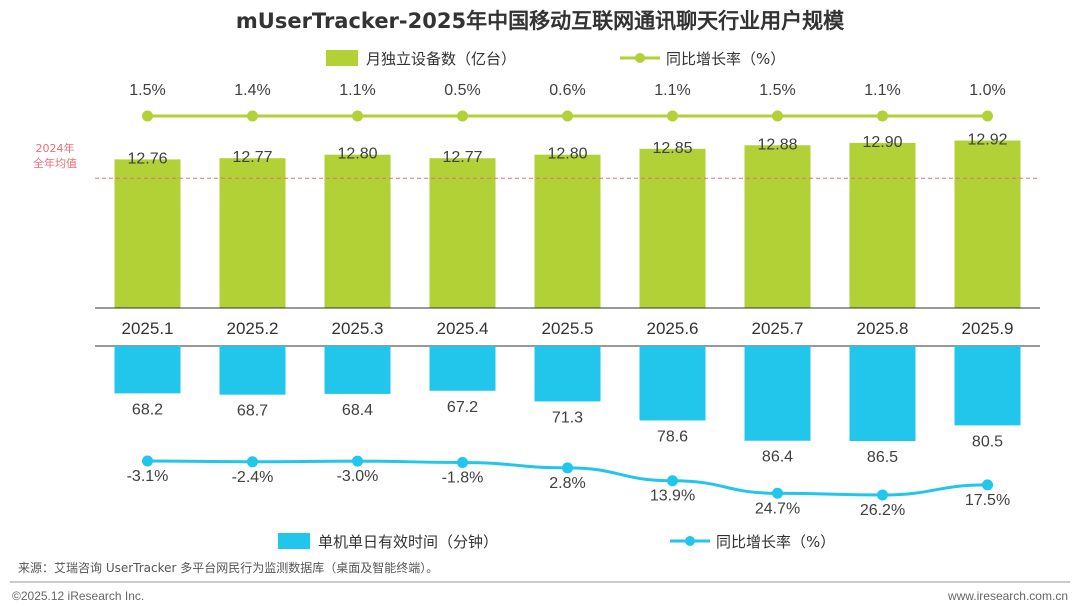  Describe the element at coordinates (777, 457) in the screenshot. I see `bottom-value-label-2025.7: 86.4` at that location.